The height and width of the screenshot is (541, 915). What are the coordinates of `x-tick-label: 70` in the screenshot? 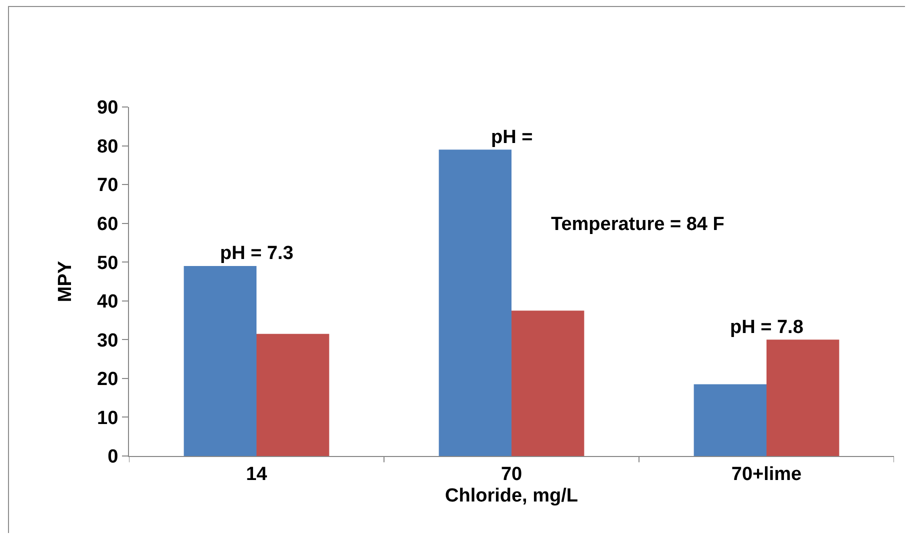 It's located at (511, 474).